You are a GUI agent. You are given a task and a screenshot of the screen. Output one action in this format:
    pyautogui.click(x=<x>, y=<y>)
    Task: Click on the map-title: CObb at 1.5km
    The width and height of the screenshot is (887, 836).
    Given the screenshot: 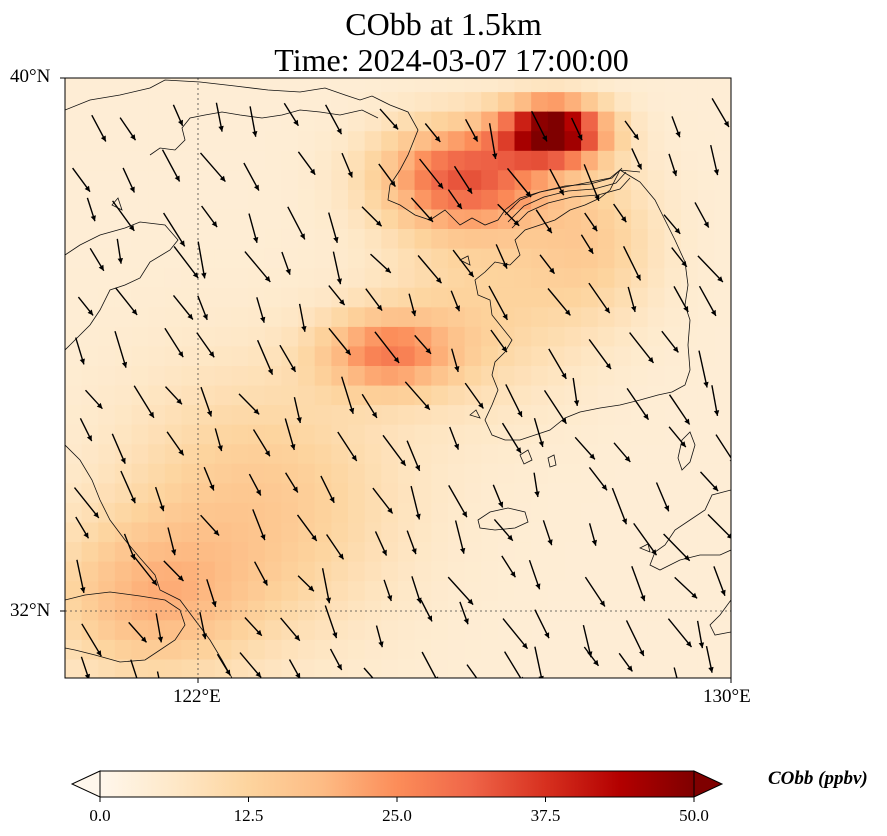 What is the action you would take?
    pyautogui.click(x=443, y=24)
    